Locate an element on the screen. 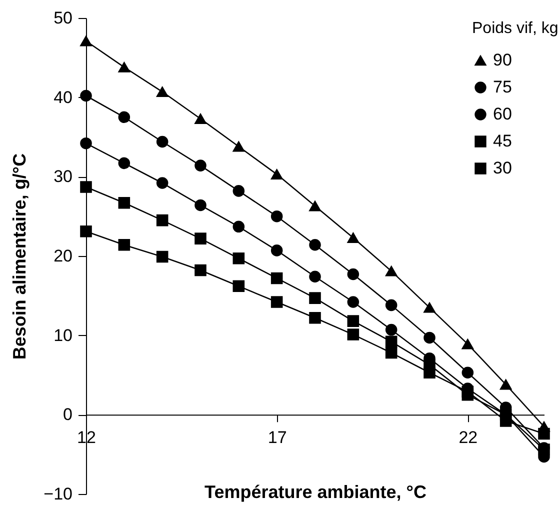 The width and height of the screenshot is (558, 508). legend-label: 45 is located at coordinates (502, 141).